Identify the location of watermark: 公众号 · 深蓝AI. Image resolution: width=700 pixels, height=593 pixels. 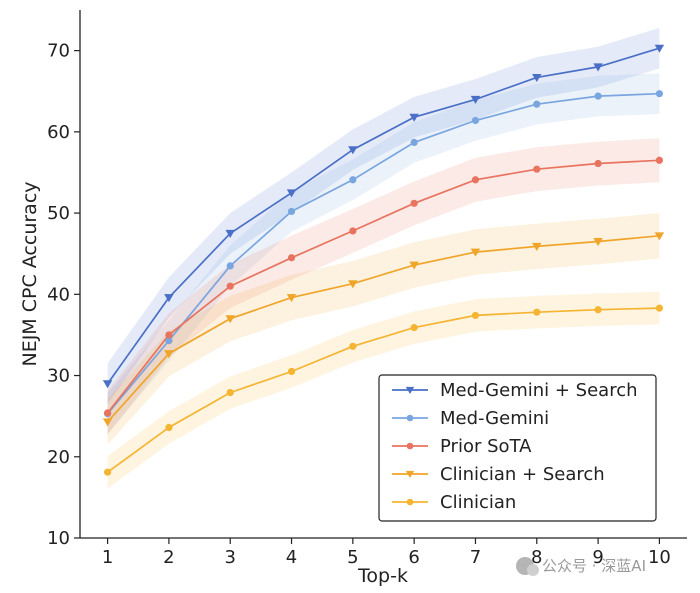
(581, 566).